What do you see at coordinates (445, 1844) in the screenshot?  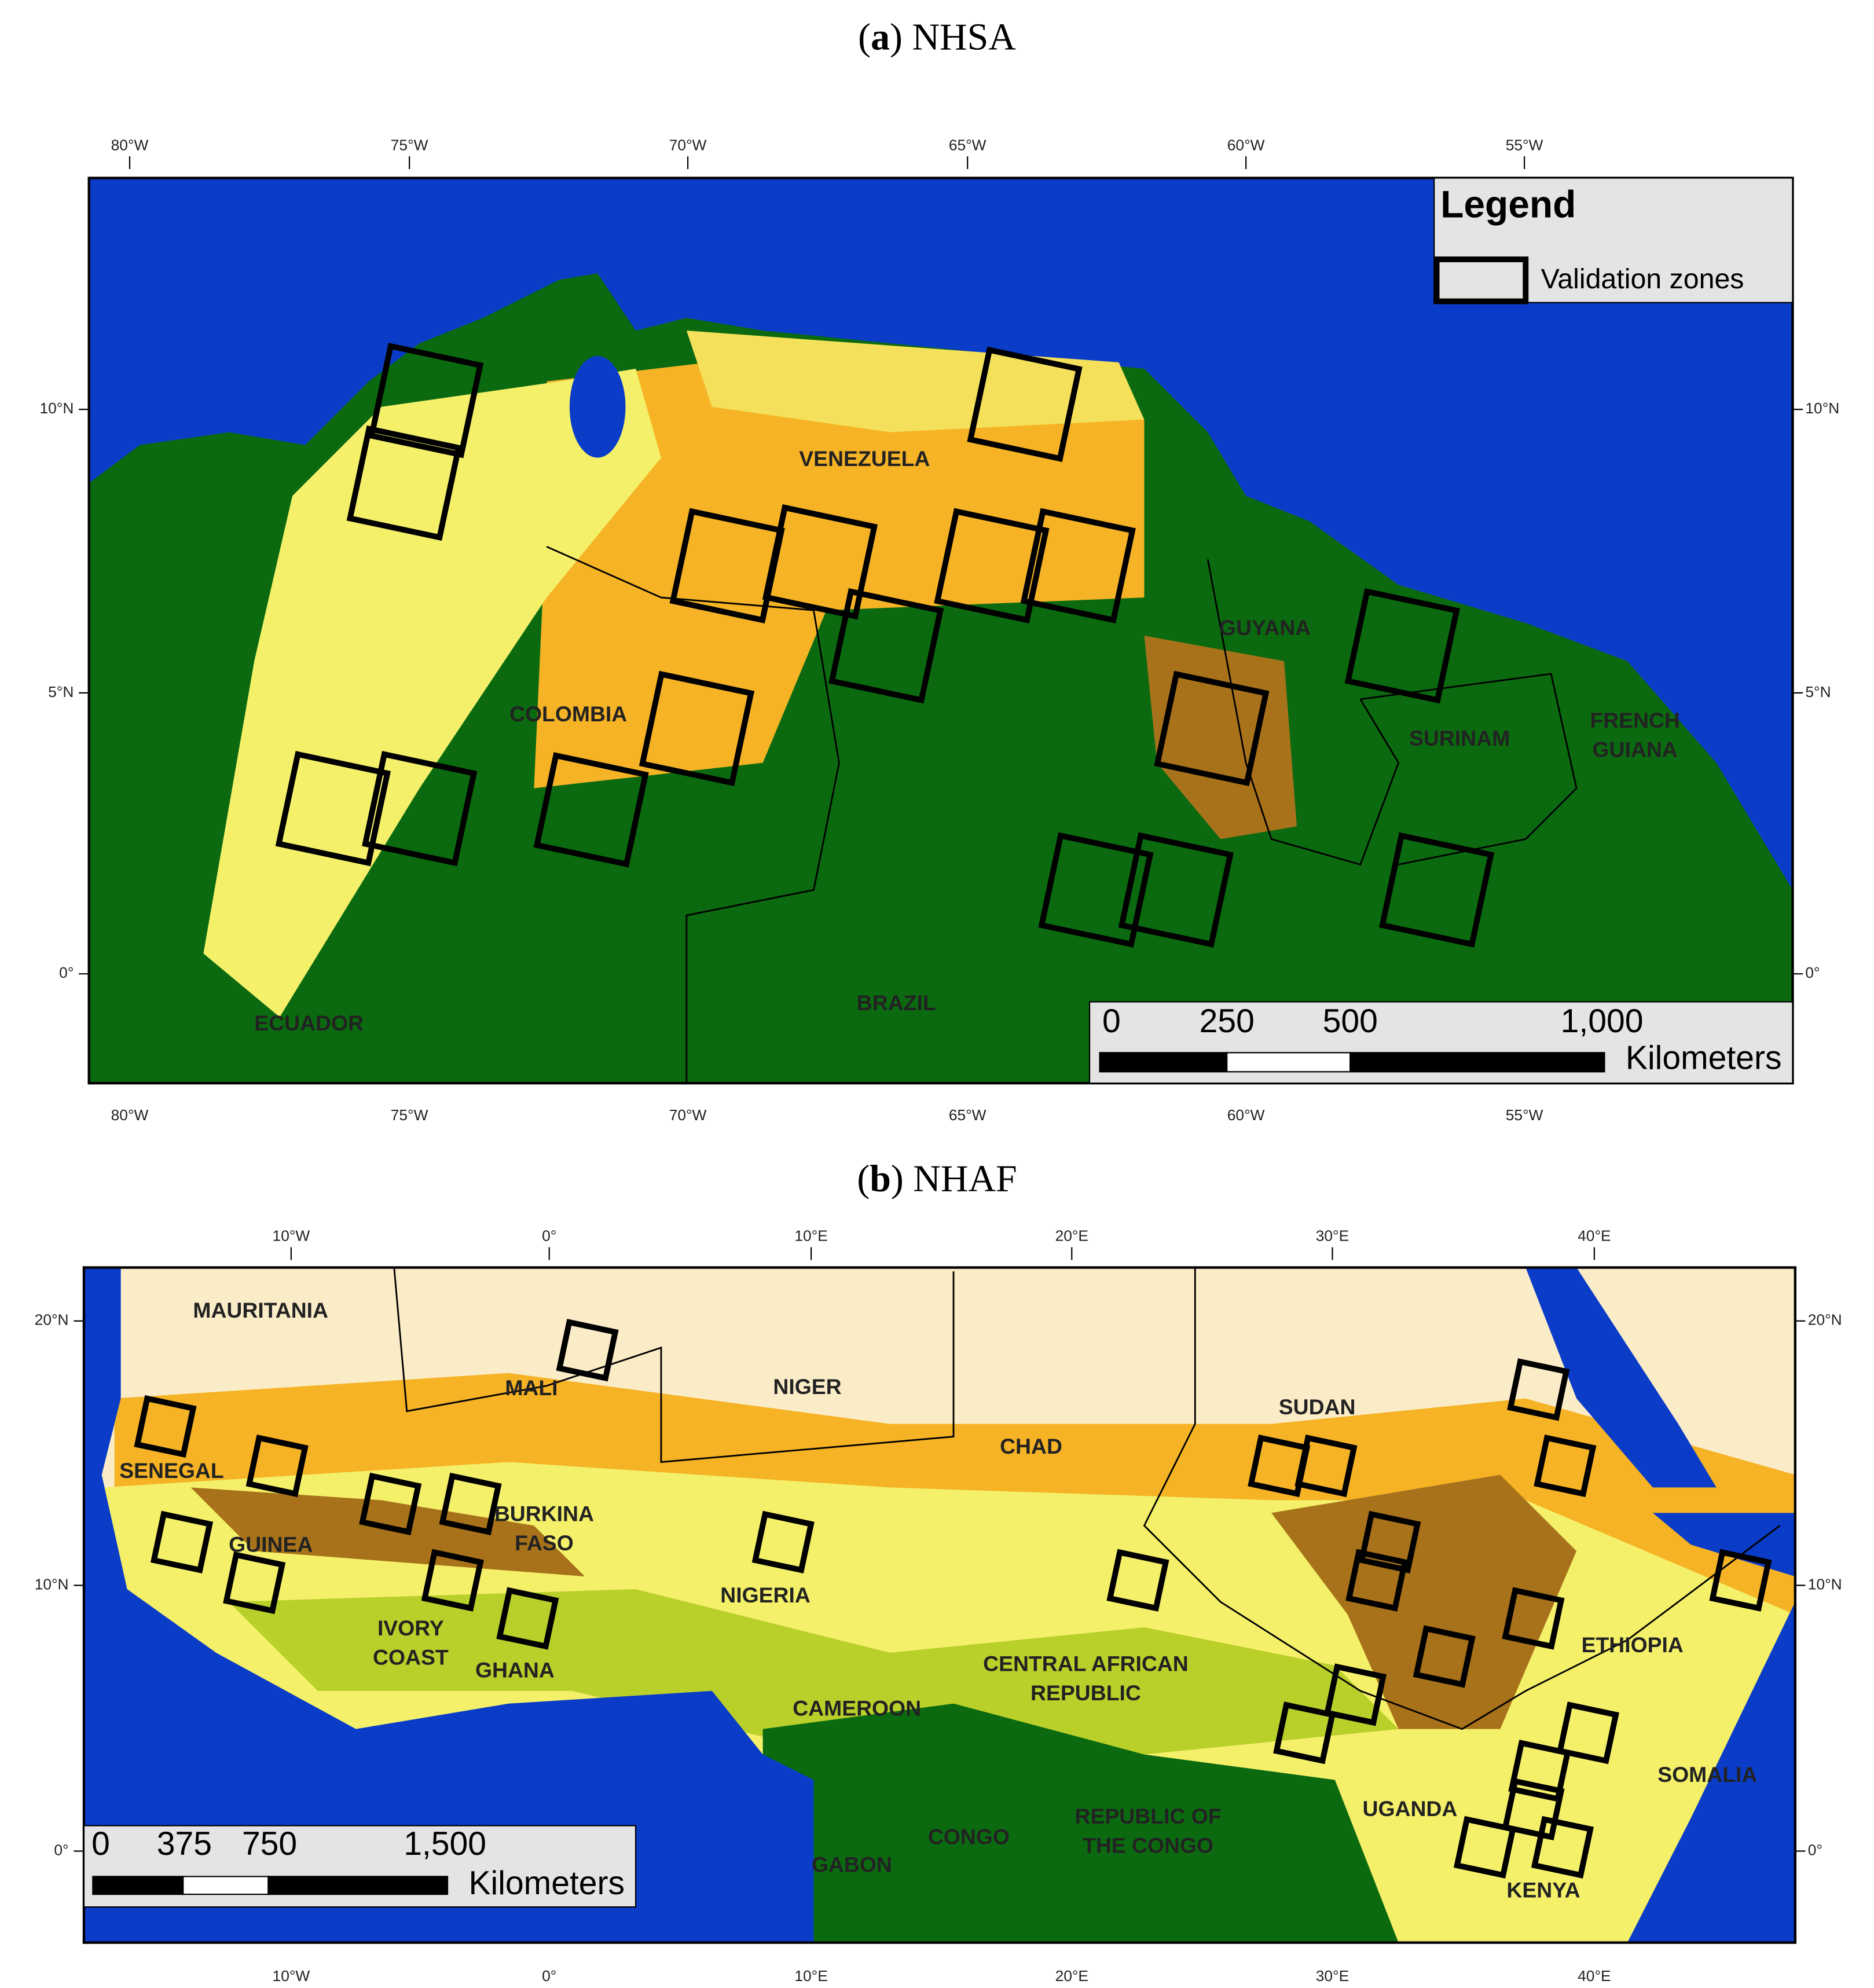 I see `scale-label: 1,500` at bounding box center [445, 1844].